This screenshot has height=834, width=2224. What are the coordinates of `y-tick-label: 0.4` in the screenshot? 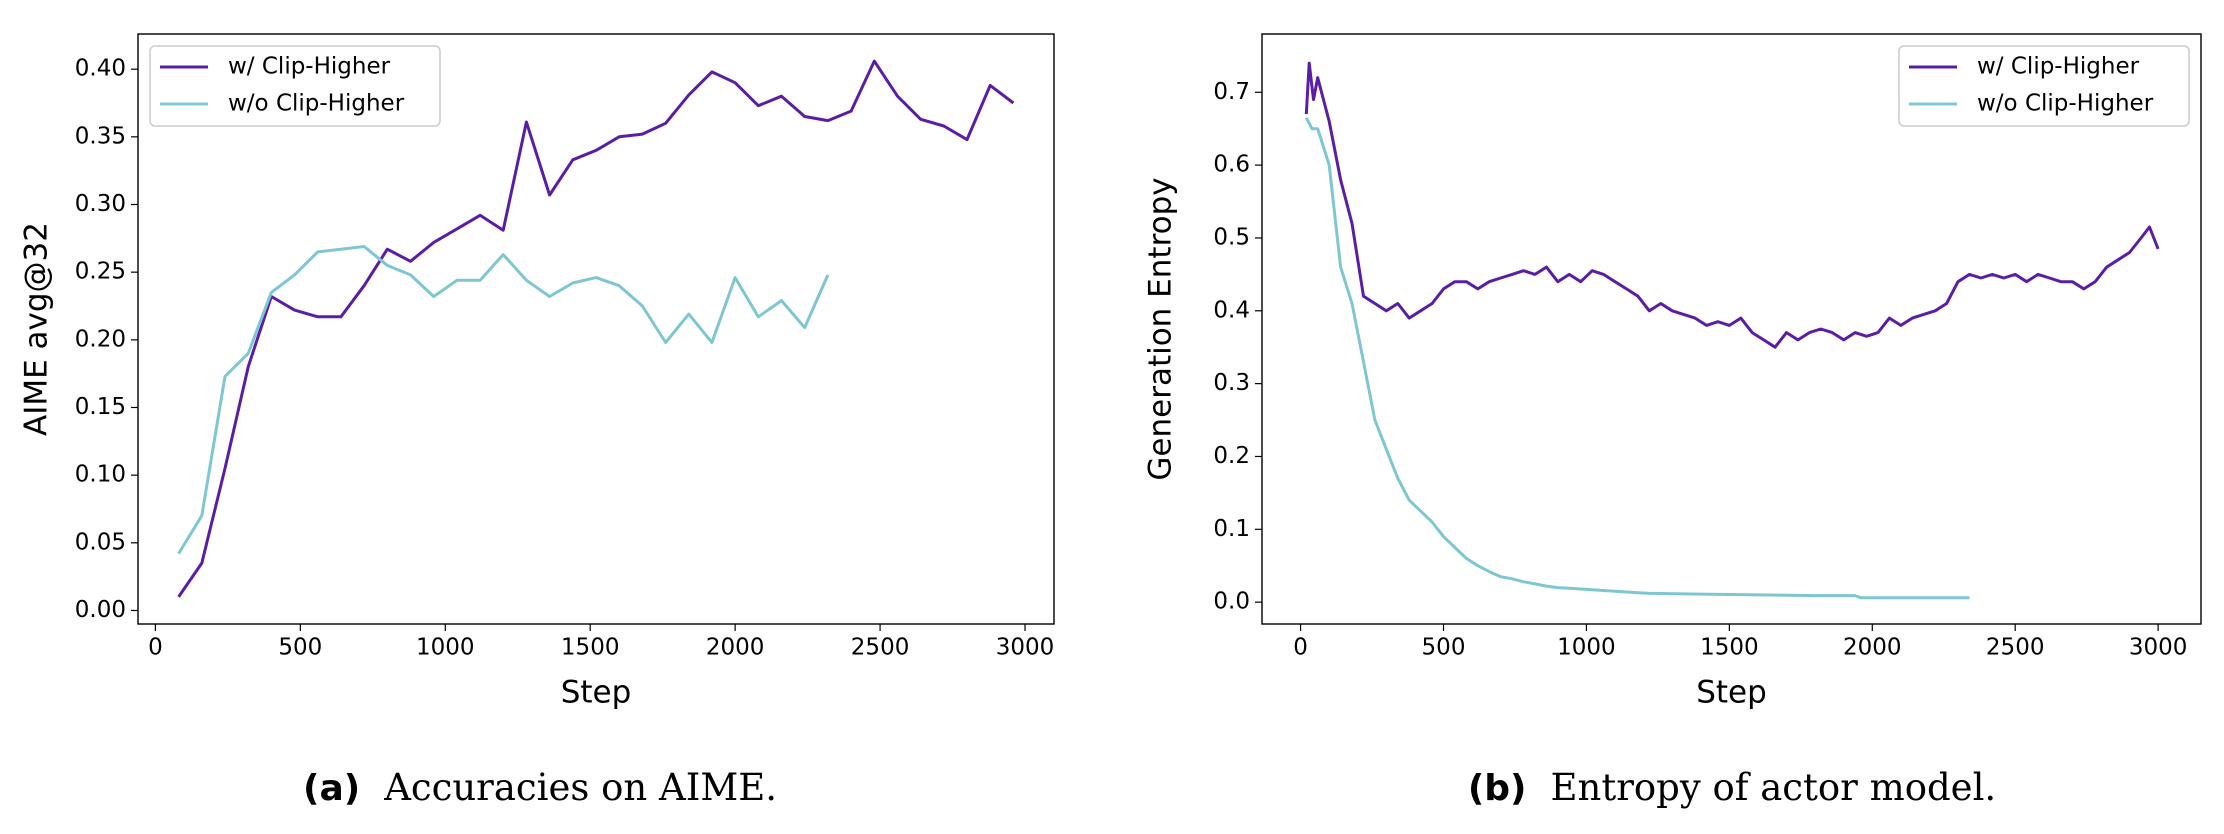 It's located at (1231, 310).